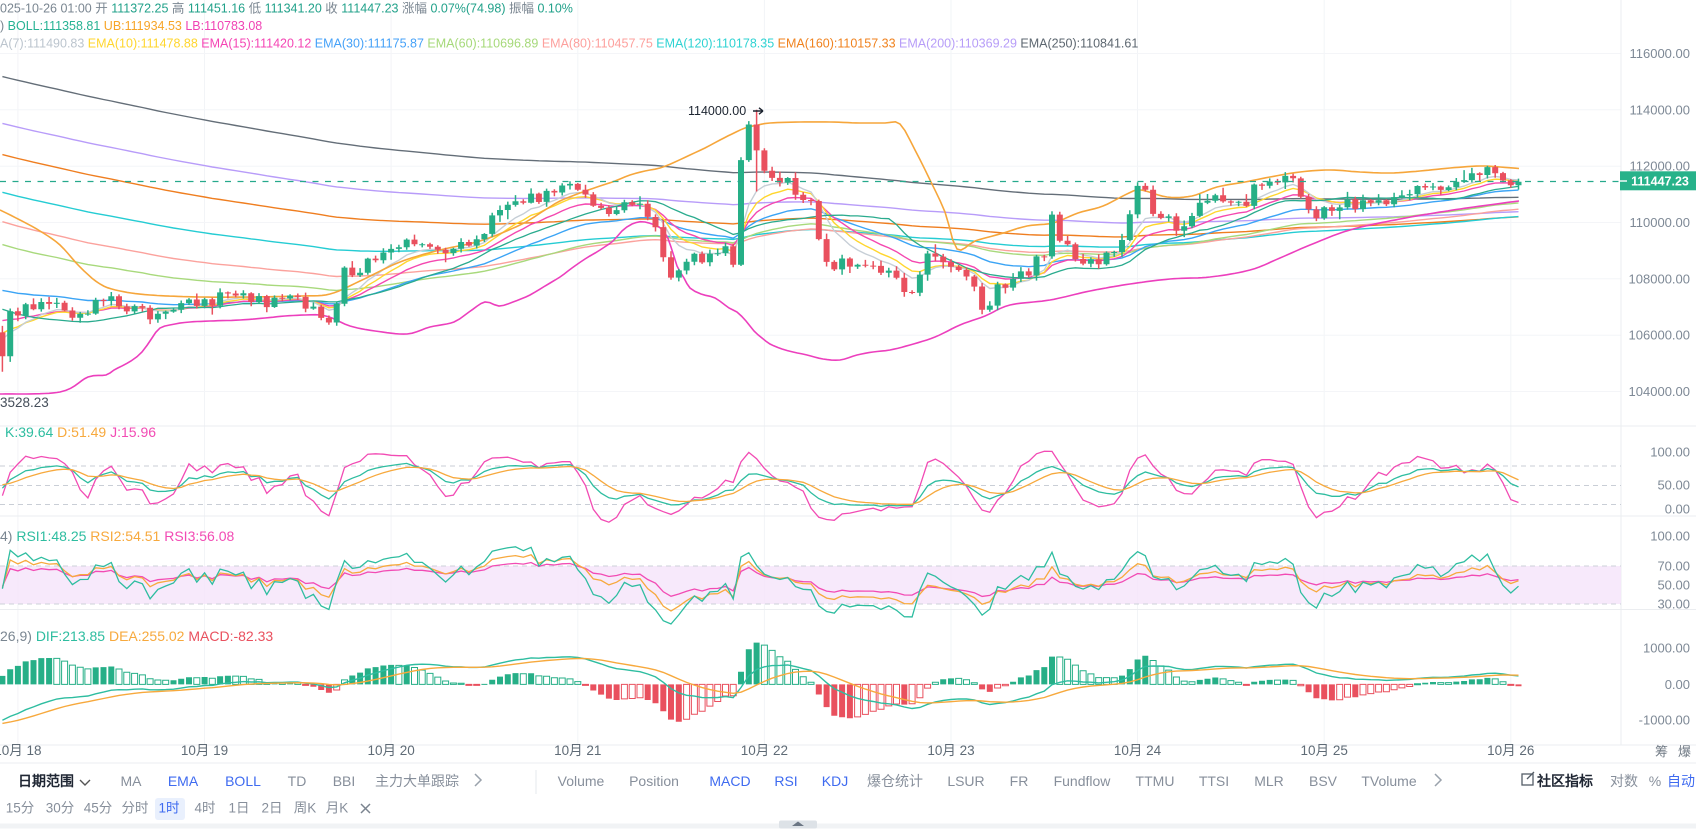  What do you see at coordinates (1661, 751) in the screenshot?
I see `svg-text: 筹` at bounding box center [1661, 751].